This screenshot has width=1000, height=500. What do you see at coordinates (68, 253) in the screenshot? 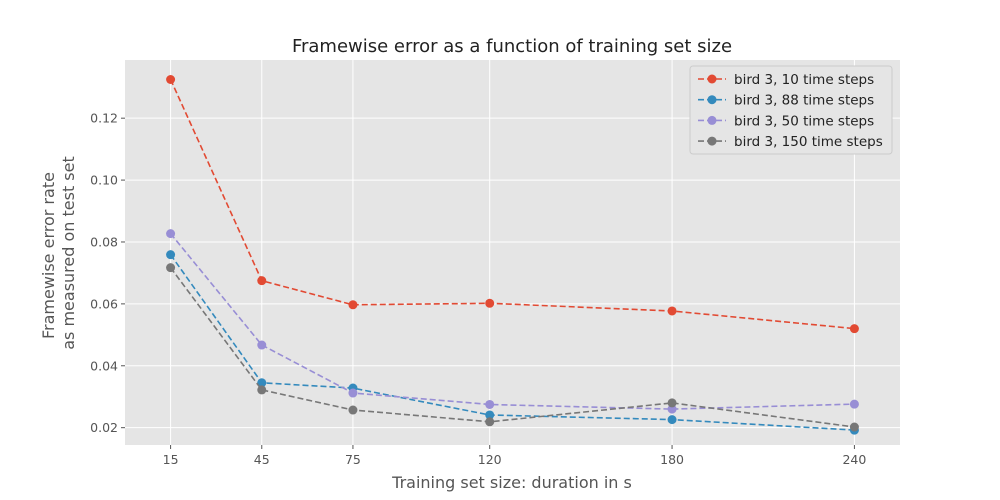
I see `y-axis-label-line-2: as measured on test set` at bounding box center [68, 253].